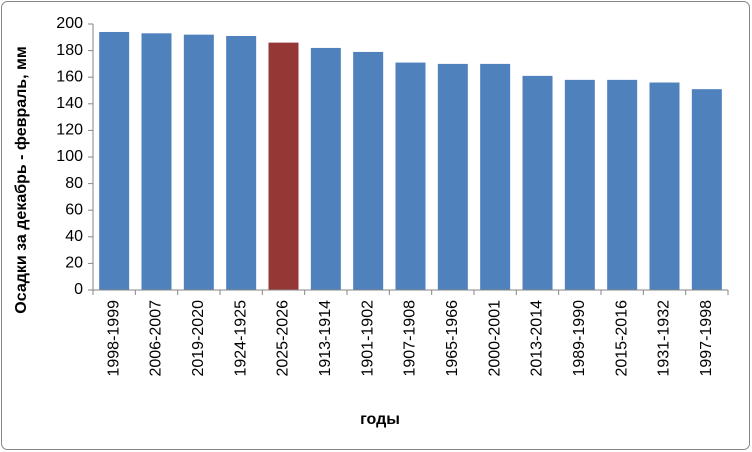  I want to click on x-tick-label: 2006-2007, so click(156, 338).